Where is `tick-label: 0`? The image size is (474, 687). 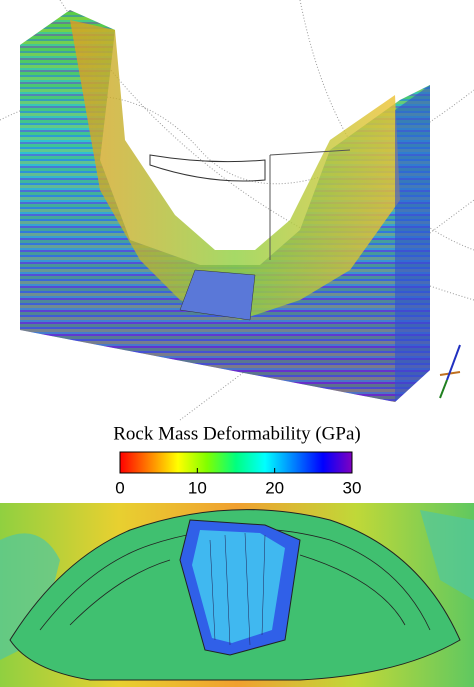
tick-label: 0 is located at coordinates (119, 487).